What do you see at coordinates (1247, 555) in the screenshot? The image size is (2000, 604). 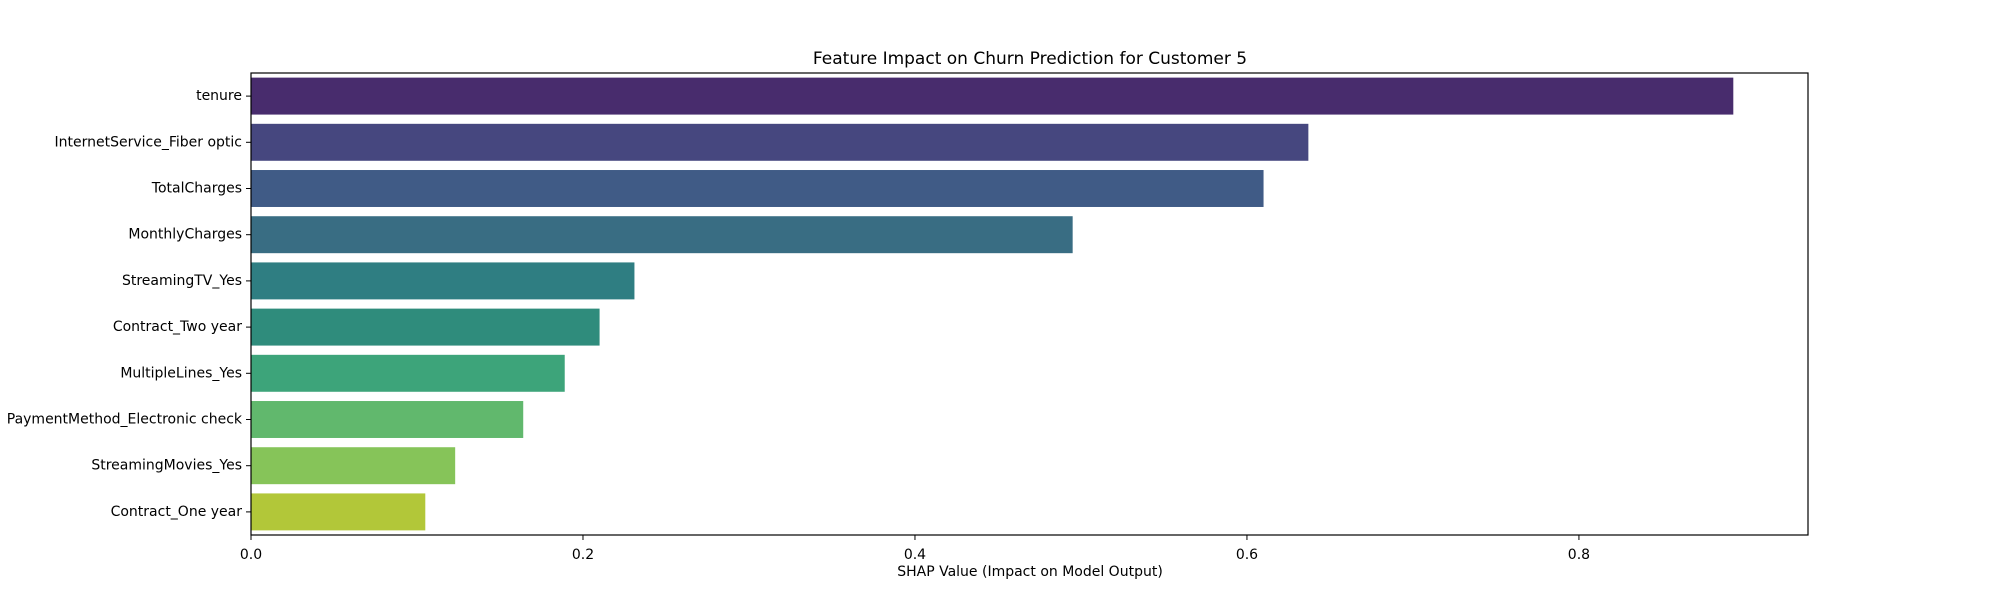 I see `x-tick-label: 0.6` at bounding box center [1247, 555].